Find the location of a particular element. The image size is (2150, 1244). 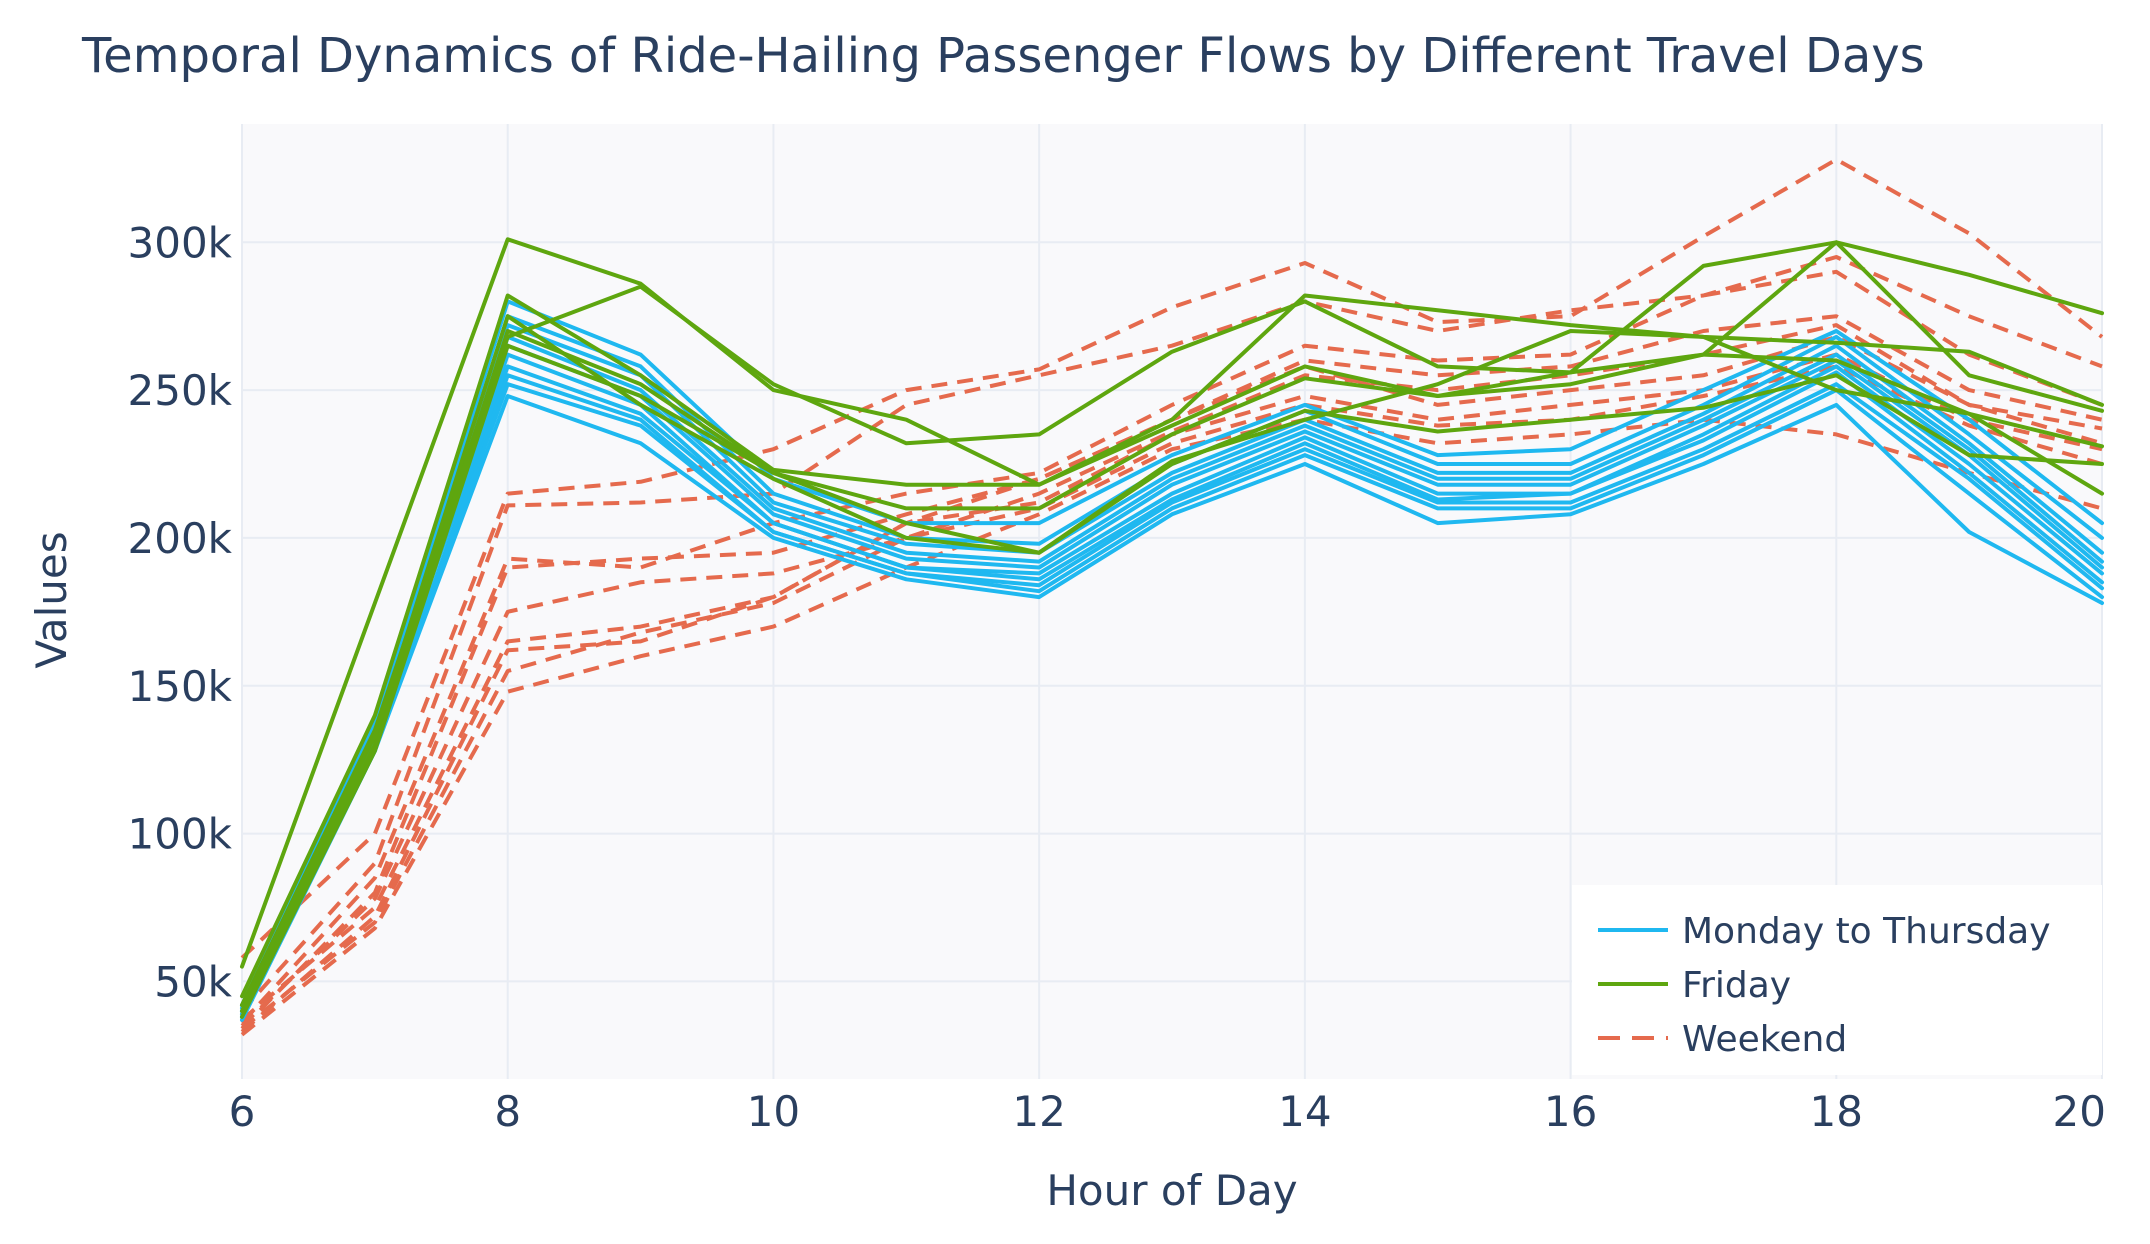

y-tick-label: 100k is located at coordinates (180, 834).